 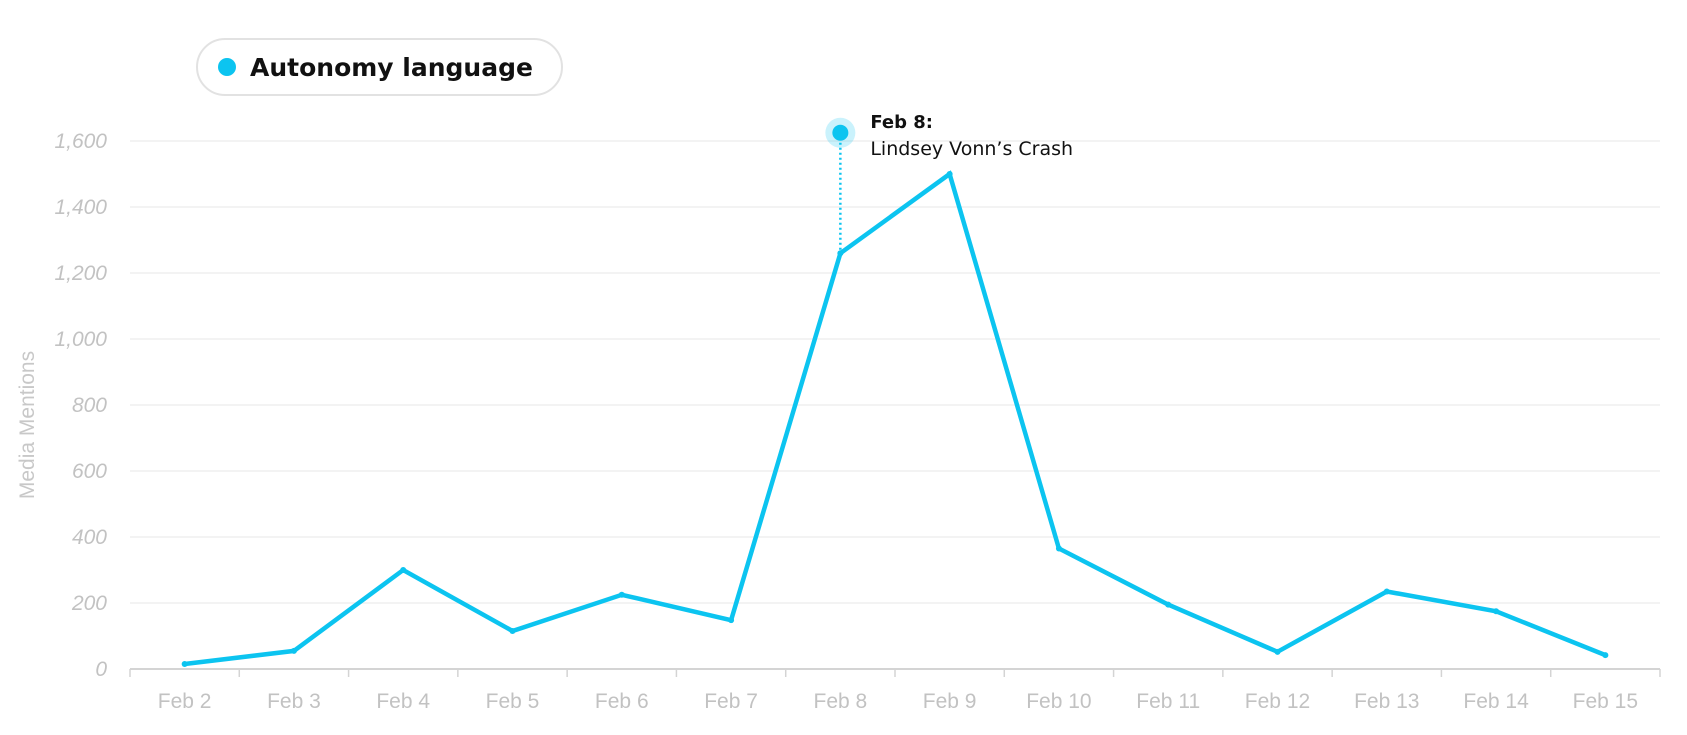 What do you see at coordinates (841, 701) in the screenshot?
I see `x-tick-label: Feb 8` at bounding box center [841, 701].